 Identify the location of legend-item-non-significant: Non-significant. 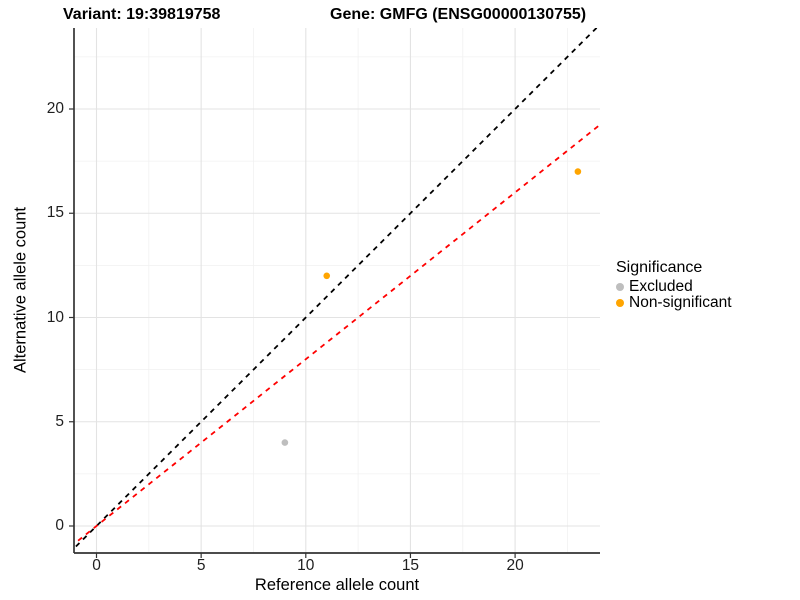
(674, 302).